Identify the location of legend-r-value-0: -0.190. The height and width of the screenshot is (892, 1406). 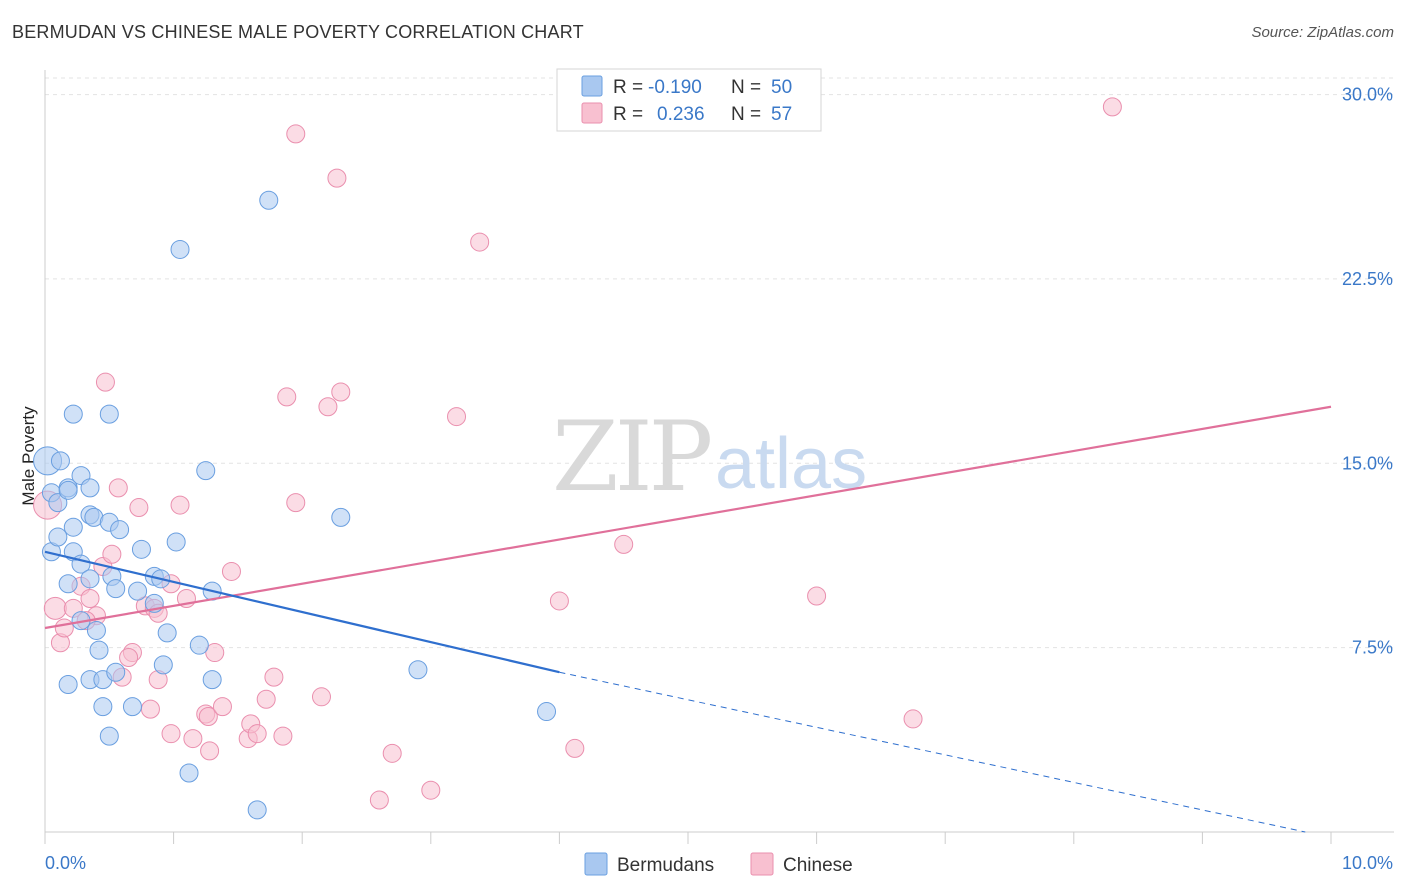
(675, 87).